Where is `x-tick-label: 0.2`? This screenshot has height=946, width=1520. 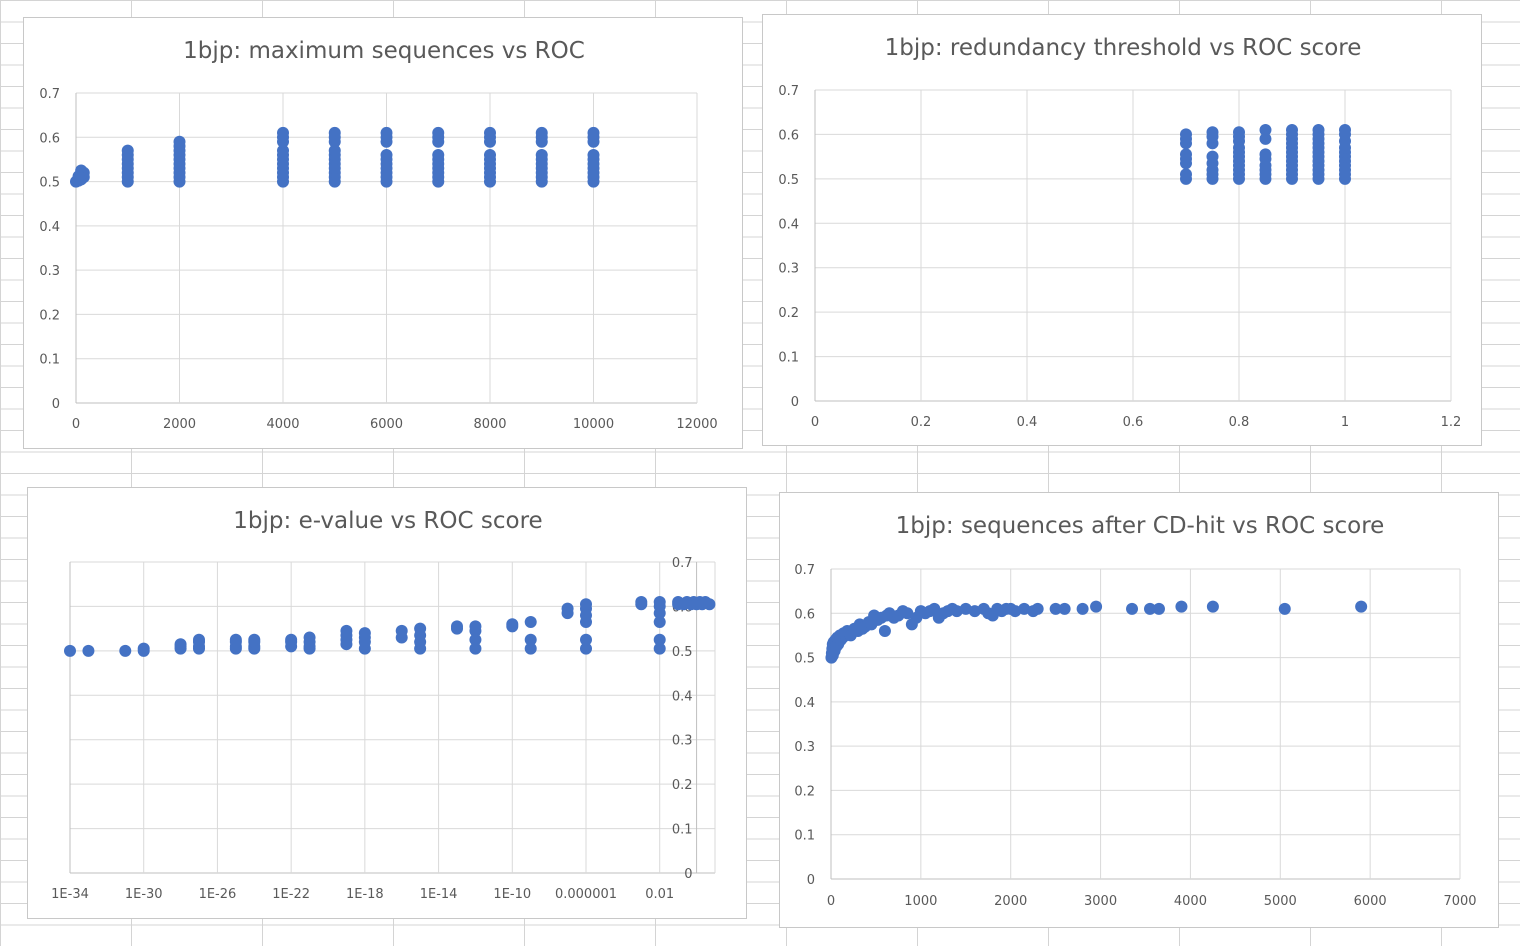 x-tick-label: 0.2 is located at coordinates (921, 422).